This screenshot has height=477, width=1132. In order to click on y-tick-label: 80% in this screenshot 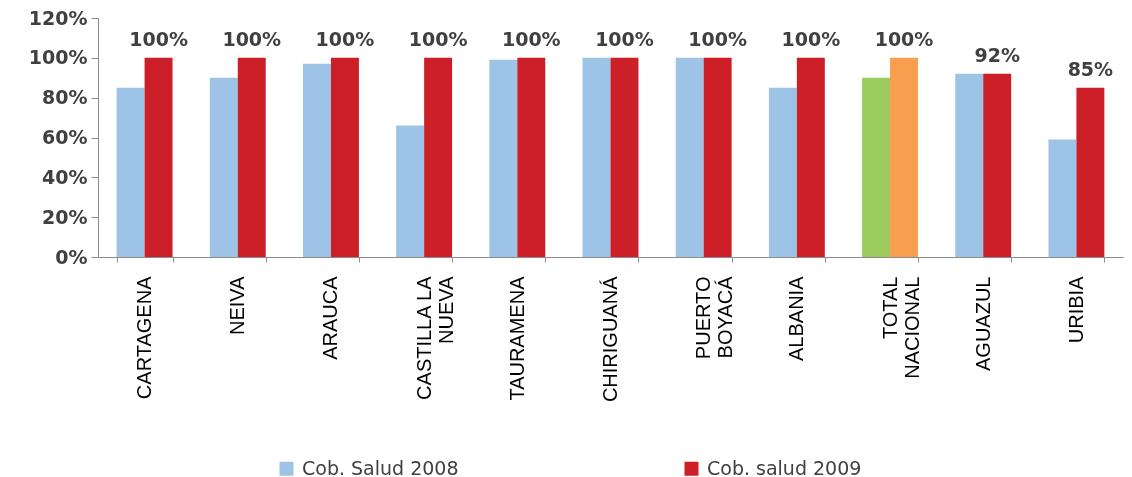, I will do `click(65, 97)`.